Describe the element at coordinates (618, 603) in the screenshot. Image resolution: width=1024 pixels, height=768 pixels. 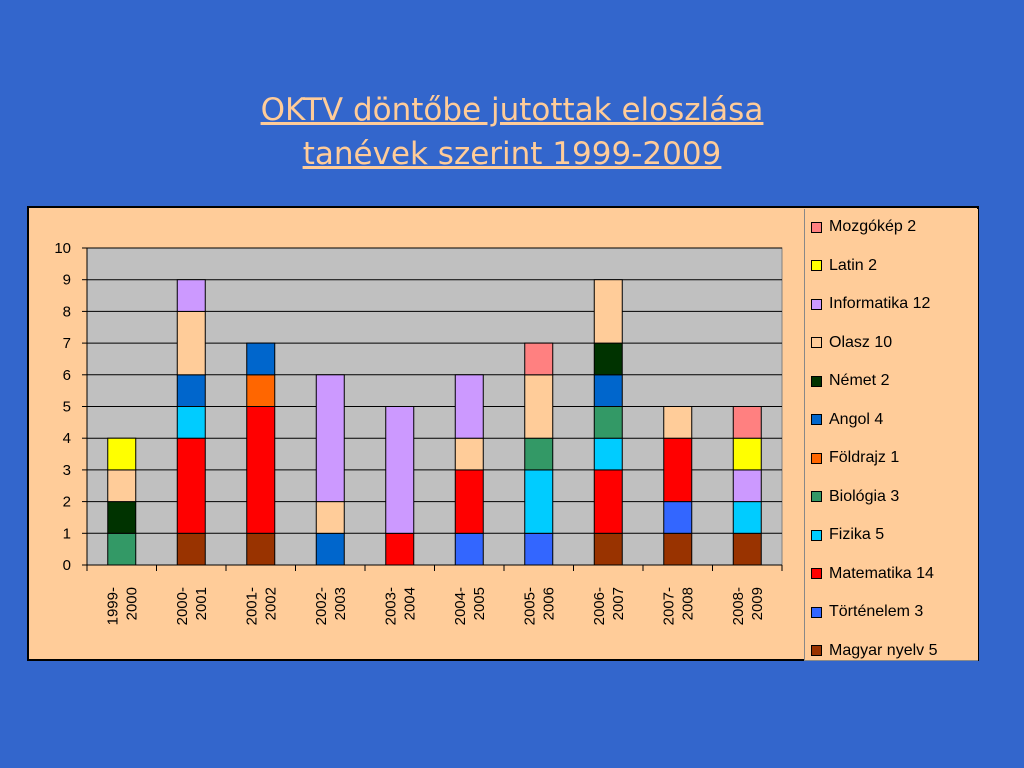
I see `x-tick-label: 2007` at that location.